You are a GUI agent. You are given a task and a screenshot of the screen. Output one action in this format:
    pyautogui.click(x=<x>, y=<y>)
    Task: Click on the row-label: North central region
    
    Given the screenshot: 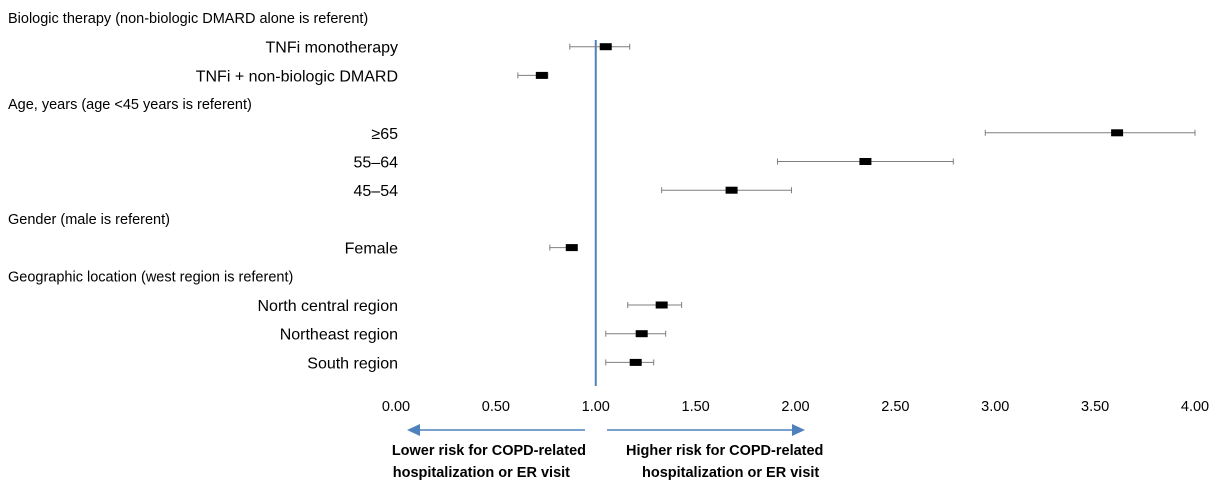 What is the action you would take?
    pyautogui.click(x=327, y=306)
    